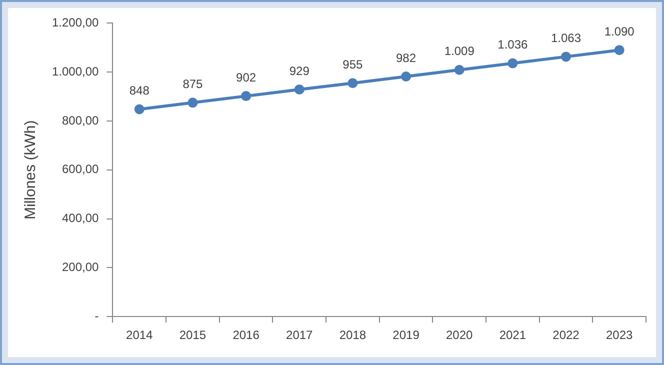 The image size is (664, 365). Describe the element at coordinates (81, 169) in the screenshot. I see `y-tick-label: 600,00` at that location.